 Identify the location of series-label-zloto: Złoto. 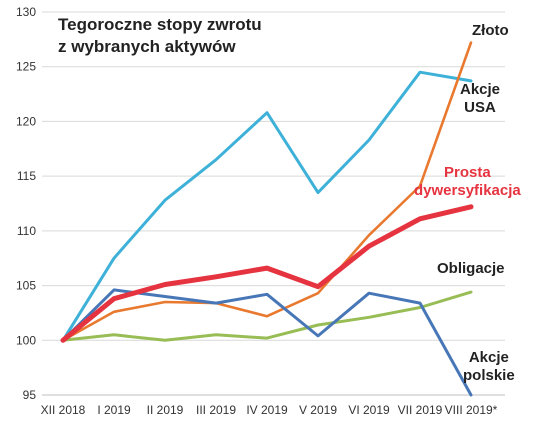
(490, 31).